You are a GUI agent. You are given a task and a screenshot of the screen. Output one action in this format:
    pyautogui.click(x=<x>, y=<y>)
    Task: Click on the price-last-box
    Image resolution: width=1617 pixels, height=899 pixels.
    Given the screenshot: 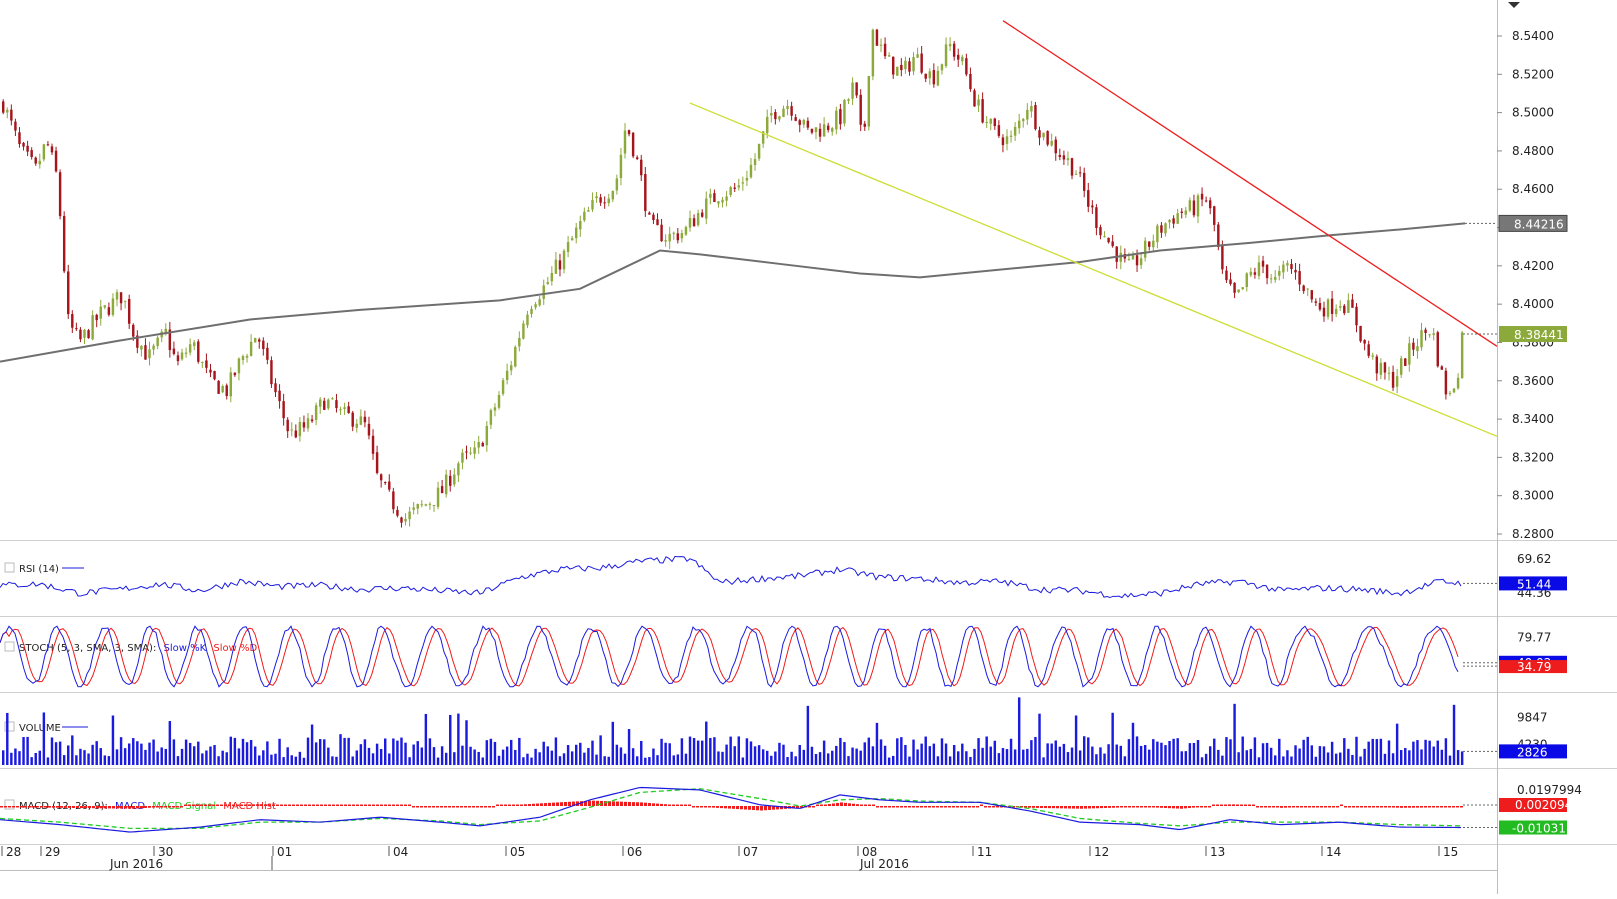 What is the action you would take?
    pyautogui.click(x=1533, y=334)
    